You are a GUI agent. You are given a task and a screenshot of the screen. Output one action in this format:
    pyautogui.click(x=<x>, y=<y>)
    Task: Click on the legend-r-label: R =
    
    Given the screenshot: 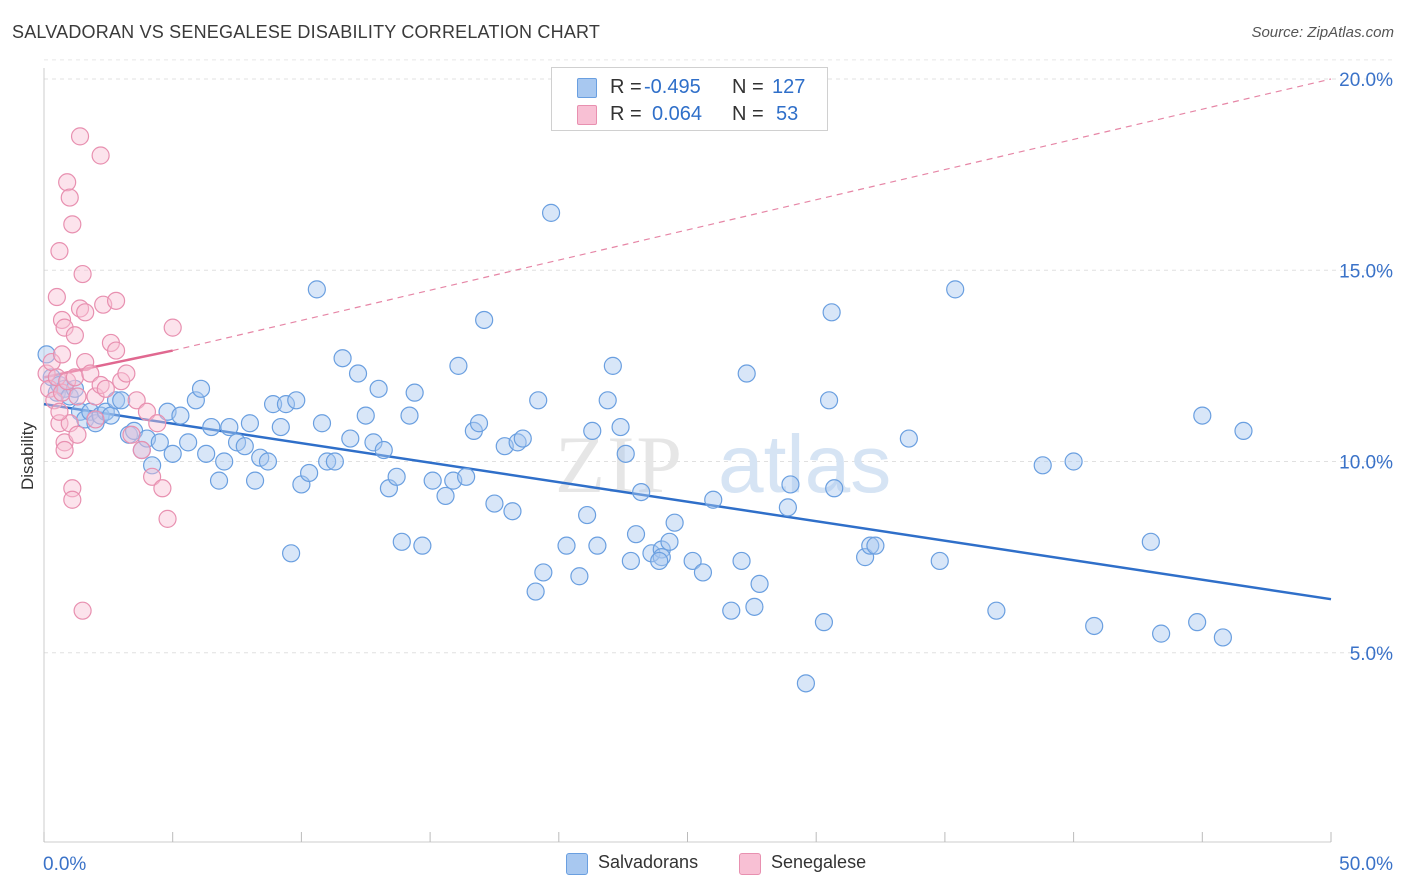 What is the action you would take?
    pyautogui.click(x=626, y=86)
    